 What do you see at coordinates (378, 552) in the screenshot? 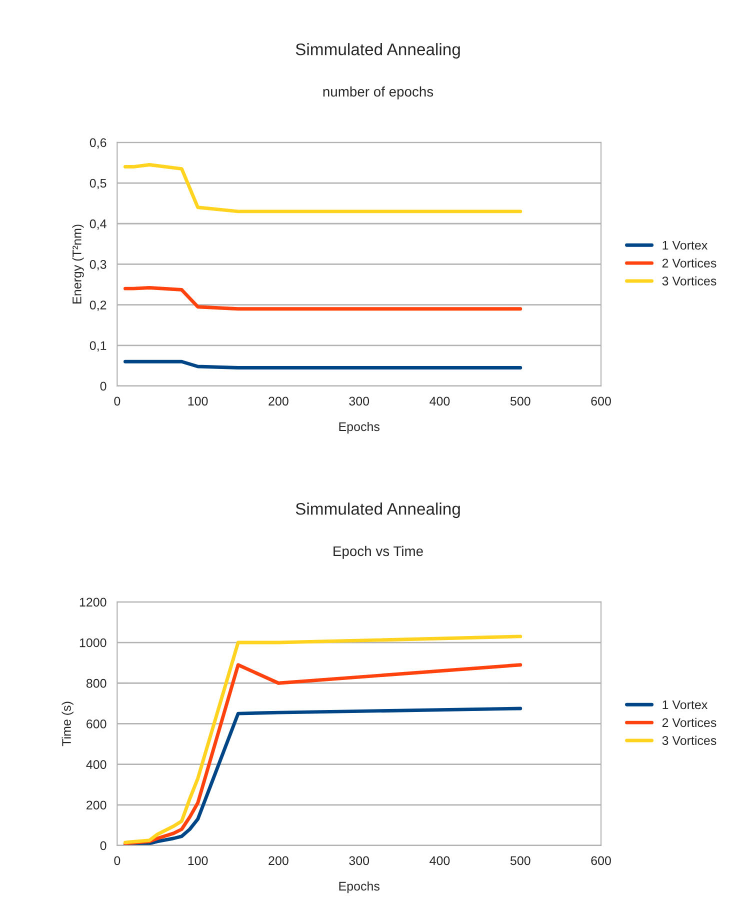
I see `chart-subtitle: Epoch vs Time` at bounding box center [378, 552].